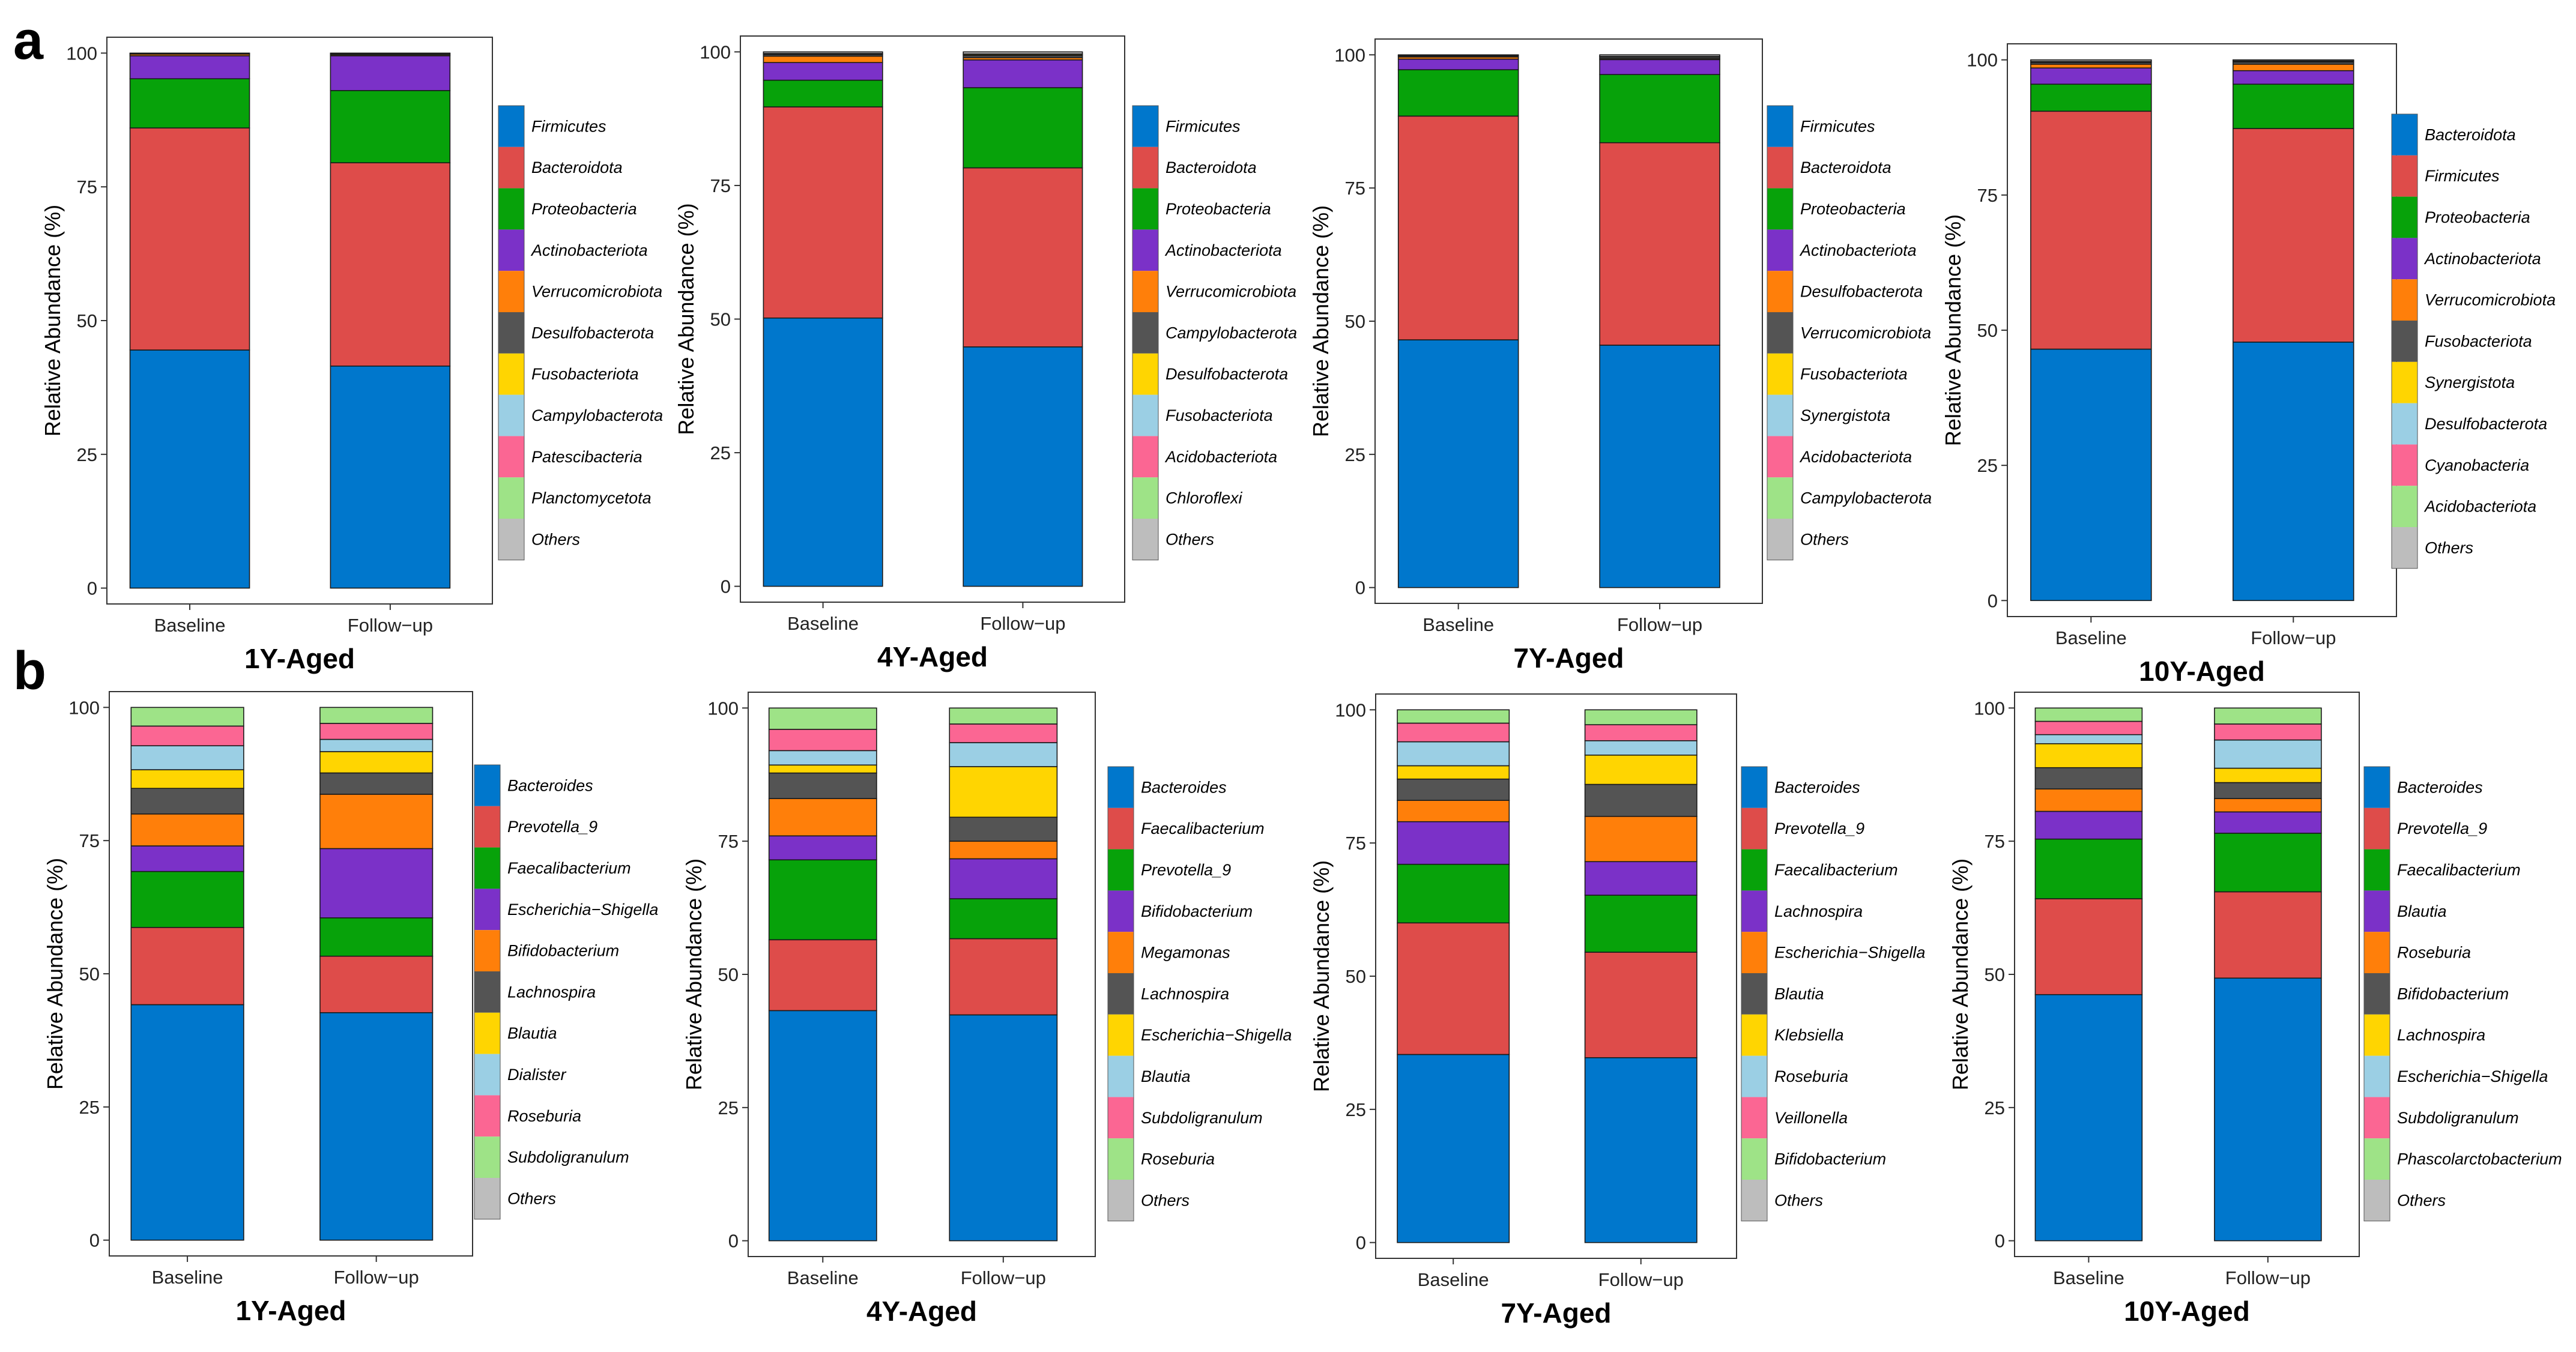 This screenshot has height=1352, width=2576. I want to click on panel-label-b: b, so click(29, 671).